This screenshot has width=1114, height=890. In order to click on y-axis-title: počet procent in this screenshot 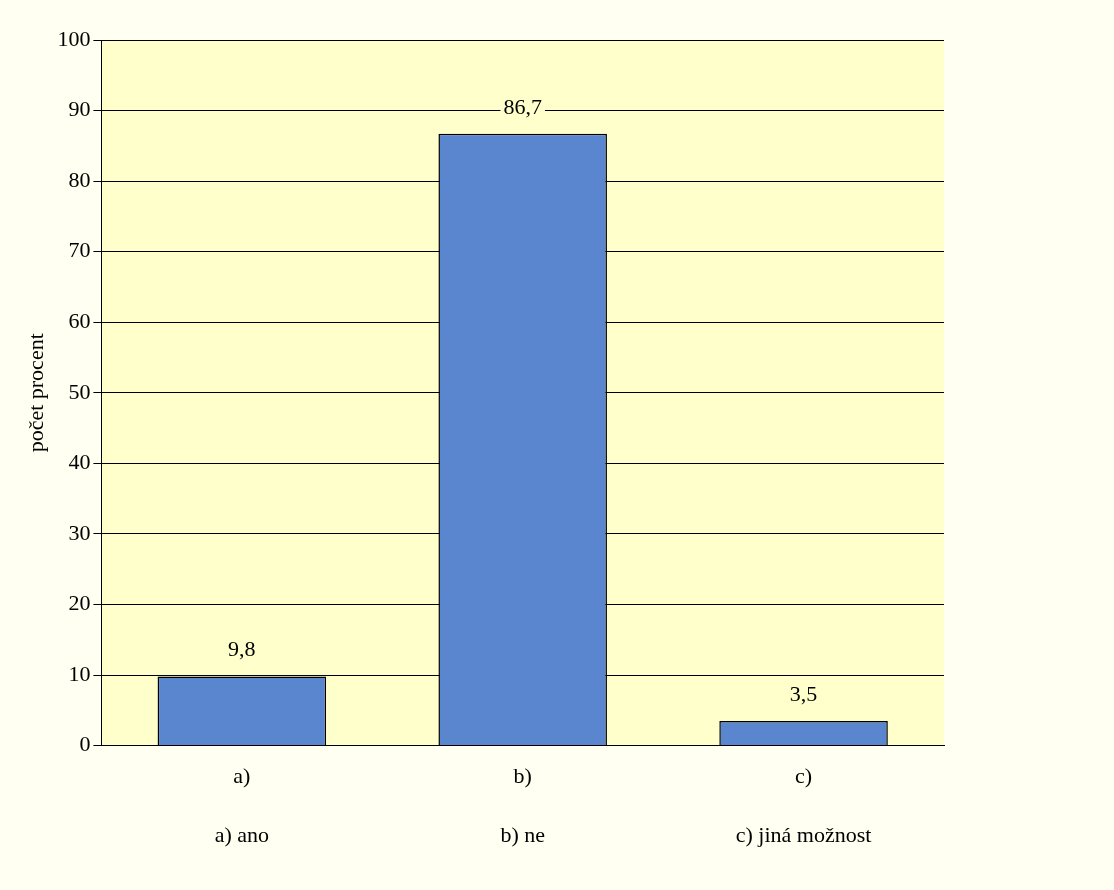, I will do `click(35, 393)`.